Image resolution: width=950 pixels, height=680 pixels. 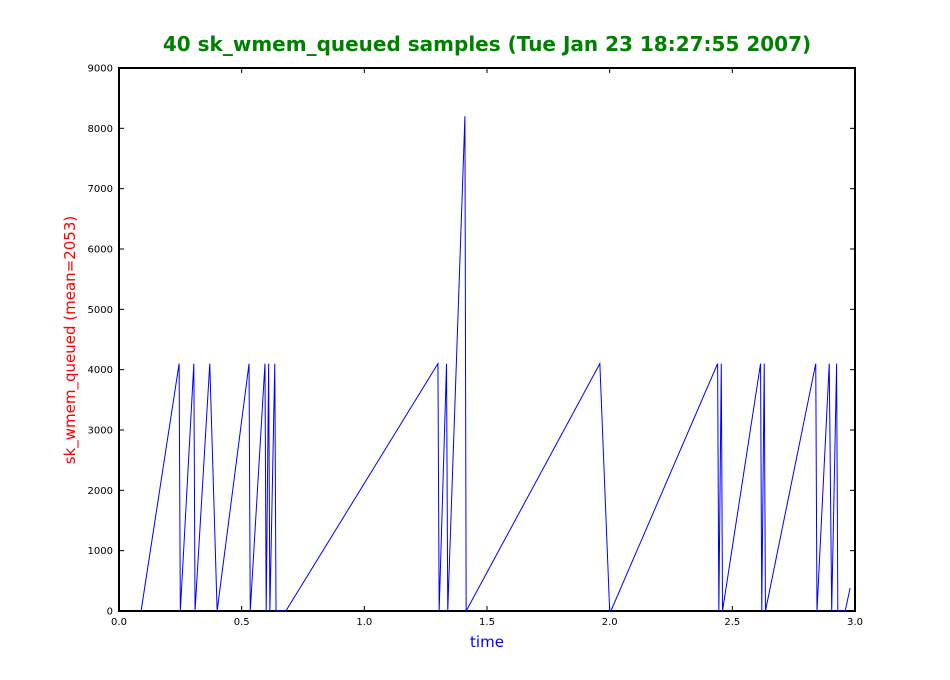 What do you see at coordinates (100, 491) in the screenshot?
I see `y-tick-label: 2000` at bounding box center [100, 491].